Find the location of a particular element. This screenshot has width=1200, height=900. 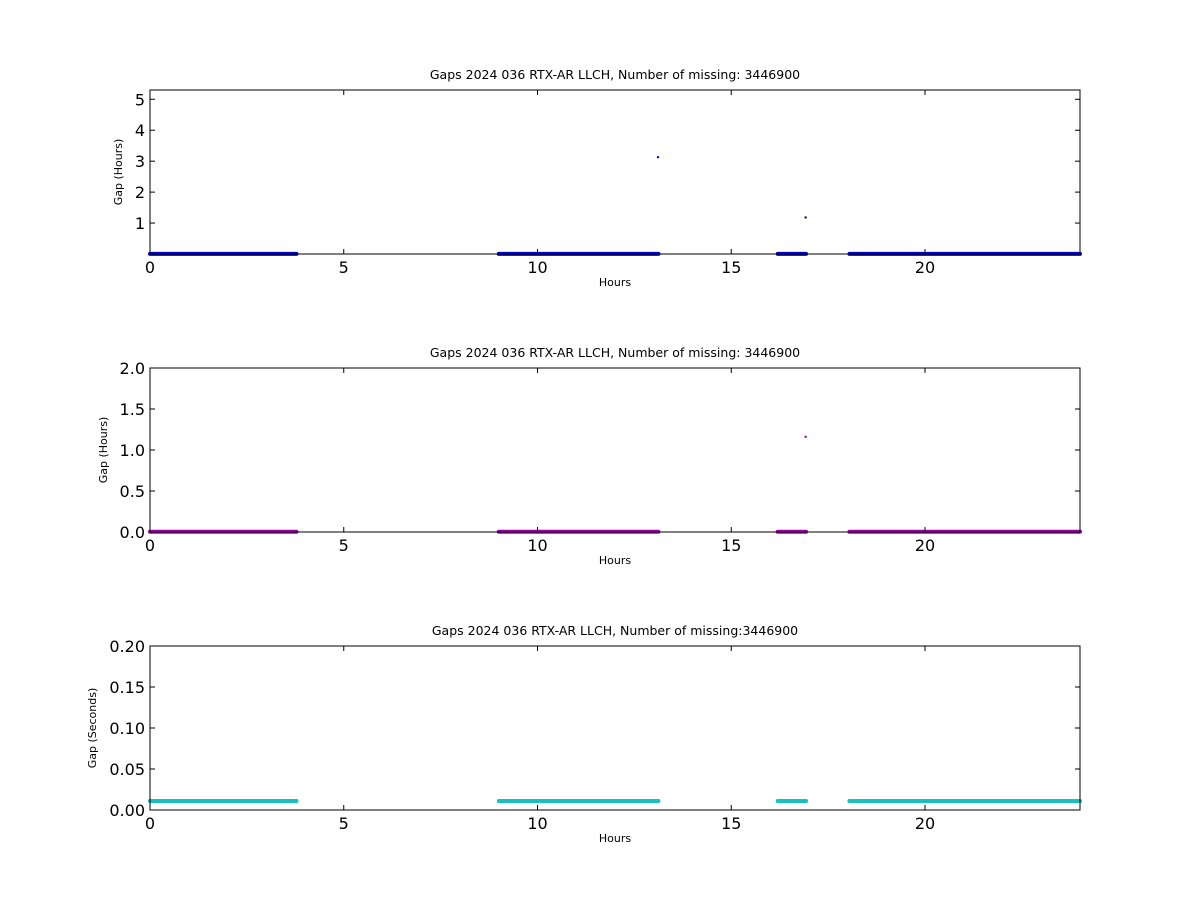

y-tick-label: 2.0 is located at coordinates (132, 368).